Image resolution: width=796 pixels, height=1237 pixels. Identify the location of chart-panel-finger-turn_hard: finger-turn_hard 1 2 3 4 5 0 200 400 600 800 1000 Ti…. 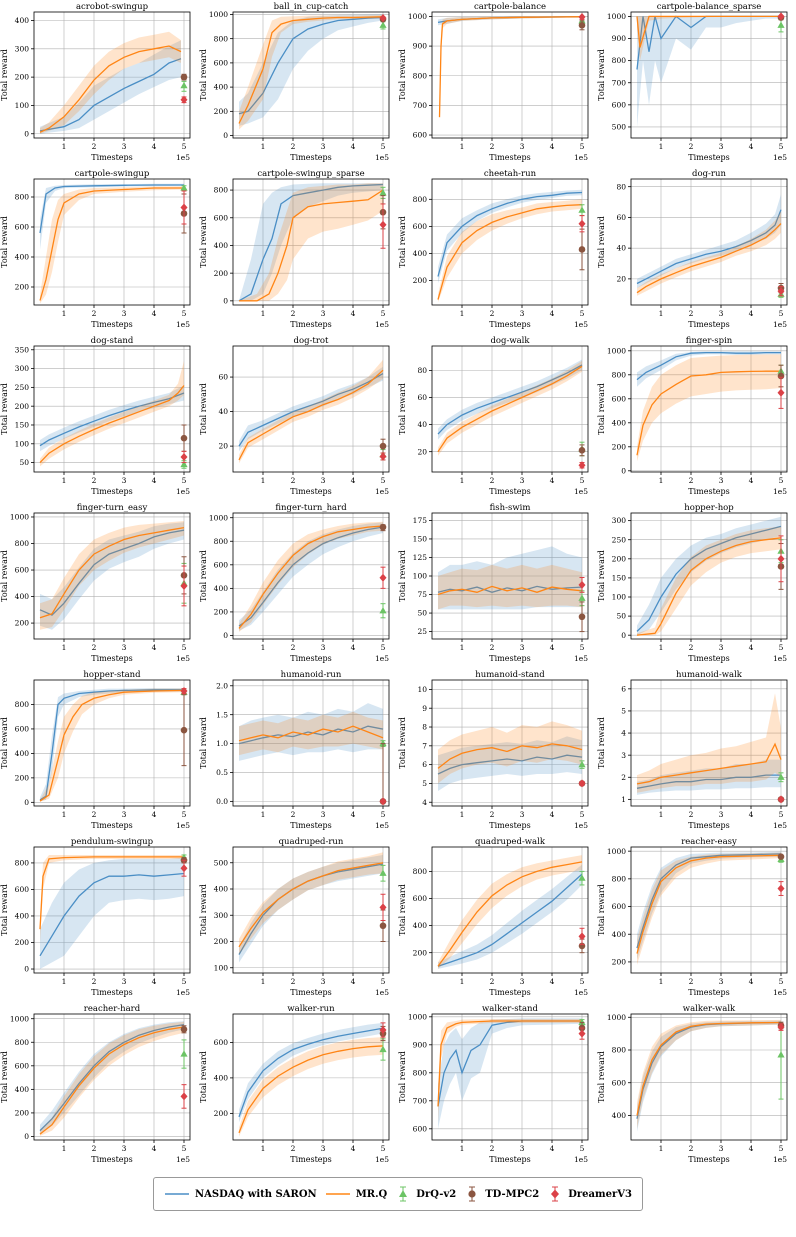
(298, 584).